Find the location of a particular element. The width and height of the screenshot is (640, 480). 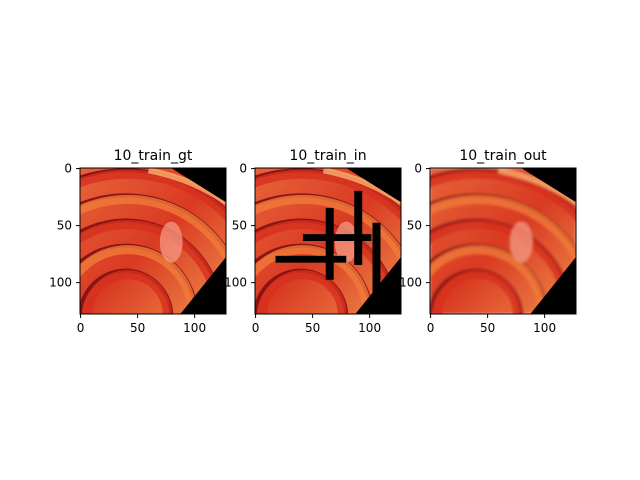

image-panel-3: 10_train_out 0 0 50 50 100 100 is located at coordinates (488, 241).